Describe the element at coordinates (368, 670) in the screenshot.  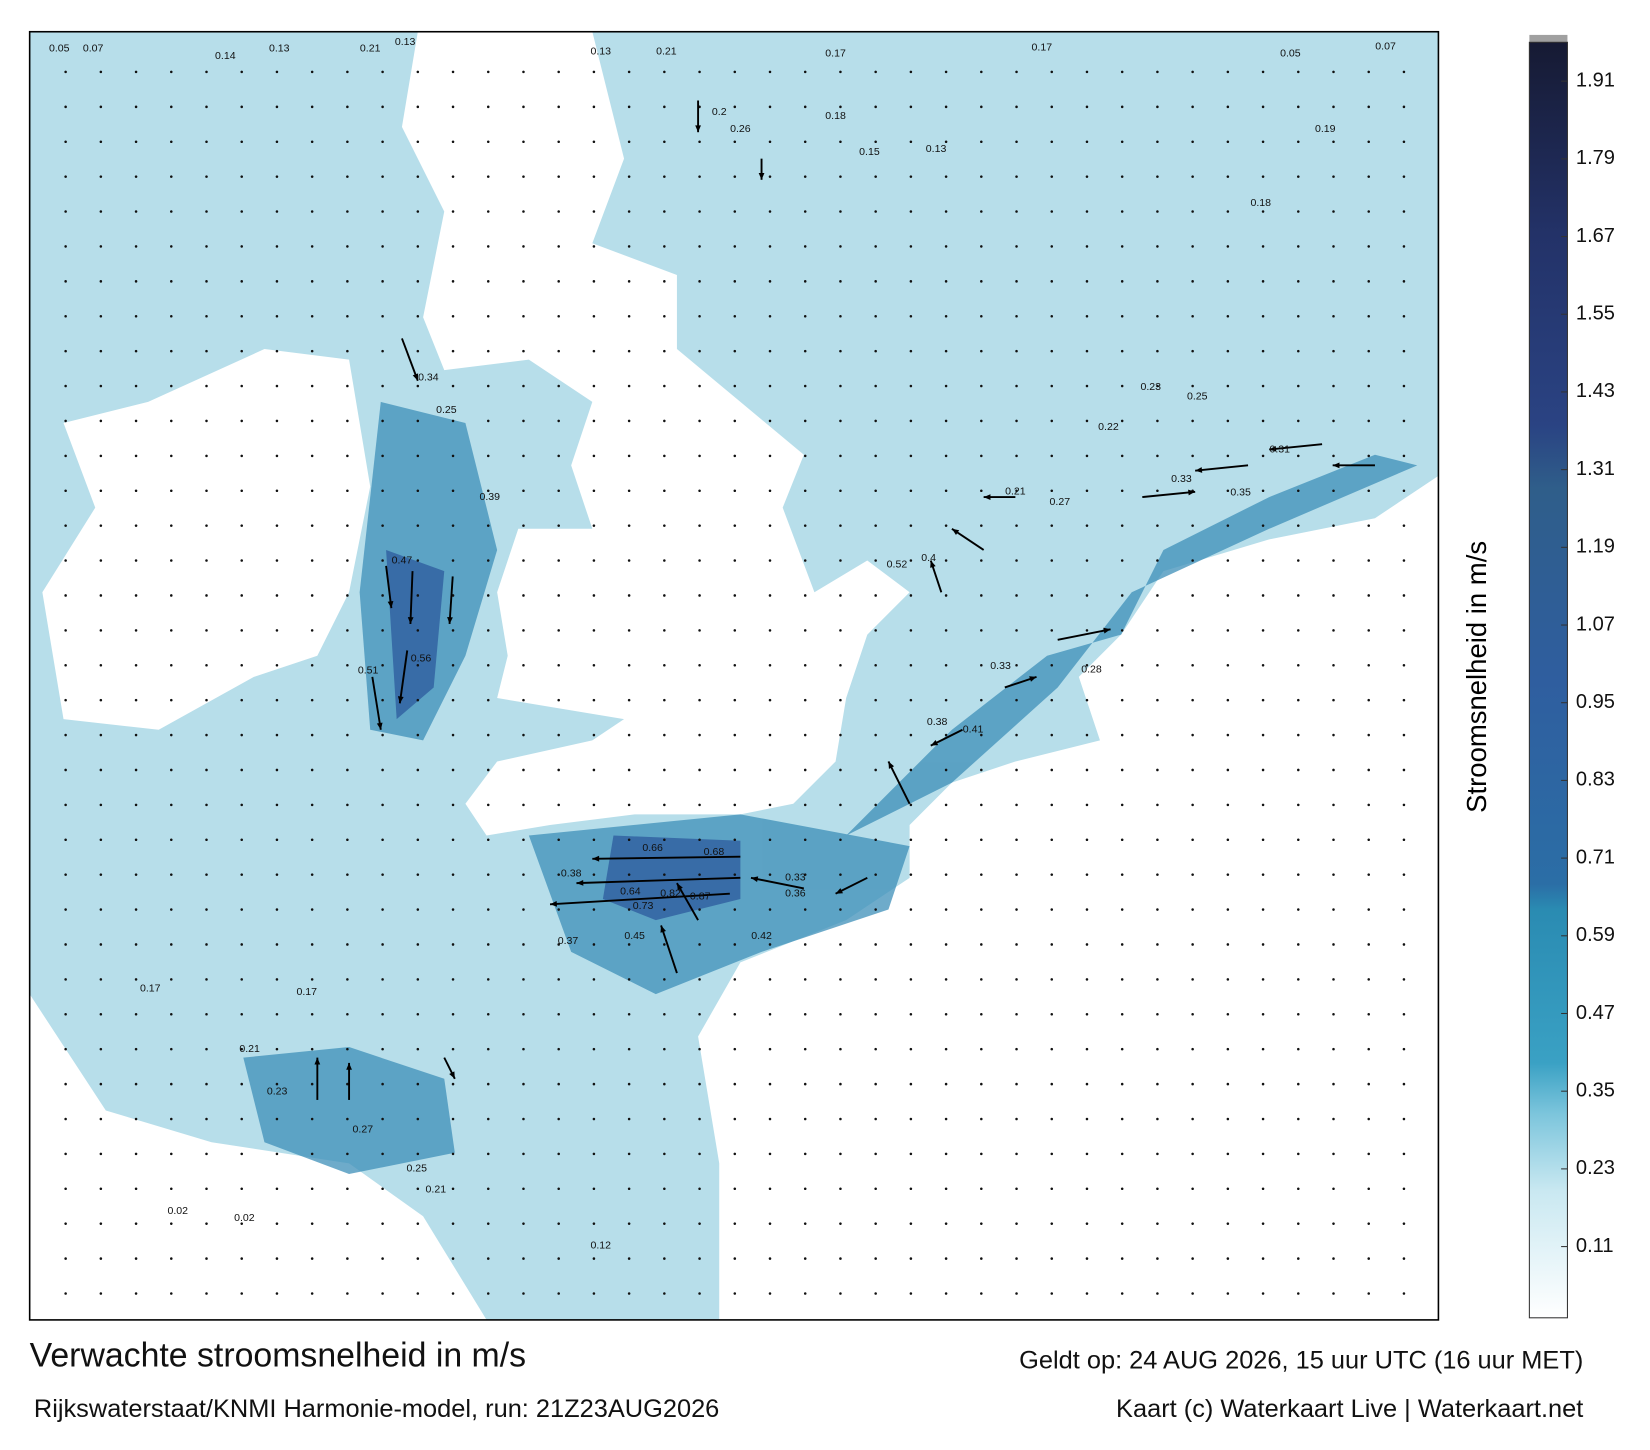
I see `speed-label: 0.51` at that location.